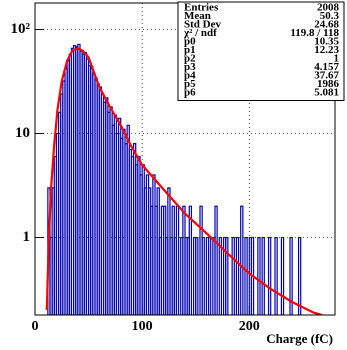  Describe the element at coordinates (249, 326) in the screenshot. I see `x-tick-label: 200` at that location.